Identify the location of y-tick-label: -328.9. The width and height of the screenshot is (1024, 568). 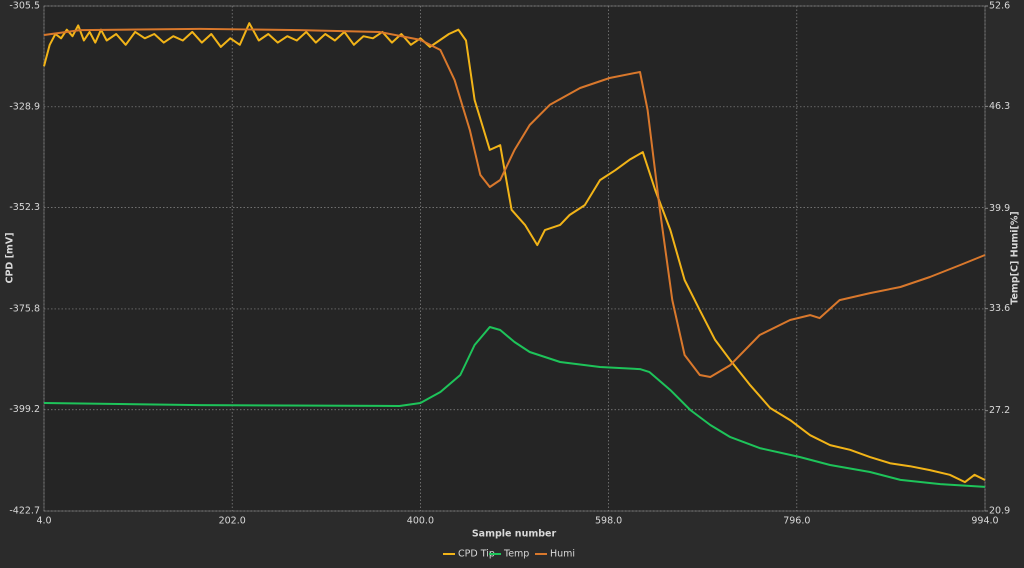
(24, 106).